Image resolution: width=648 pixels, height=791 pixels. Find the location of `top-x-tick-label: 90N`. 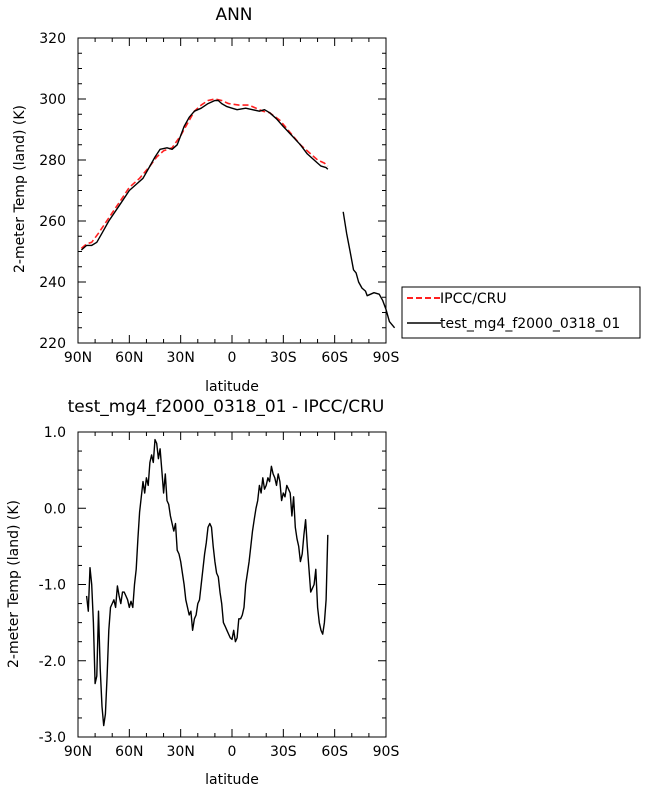

top-x-tick-label: 90N is located at coordinates (78, 358).